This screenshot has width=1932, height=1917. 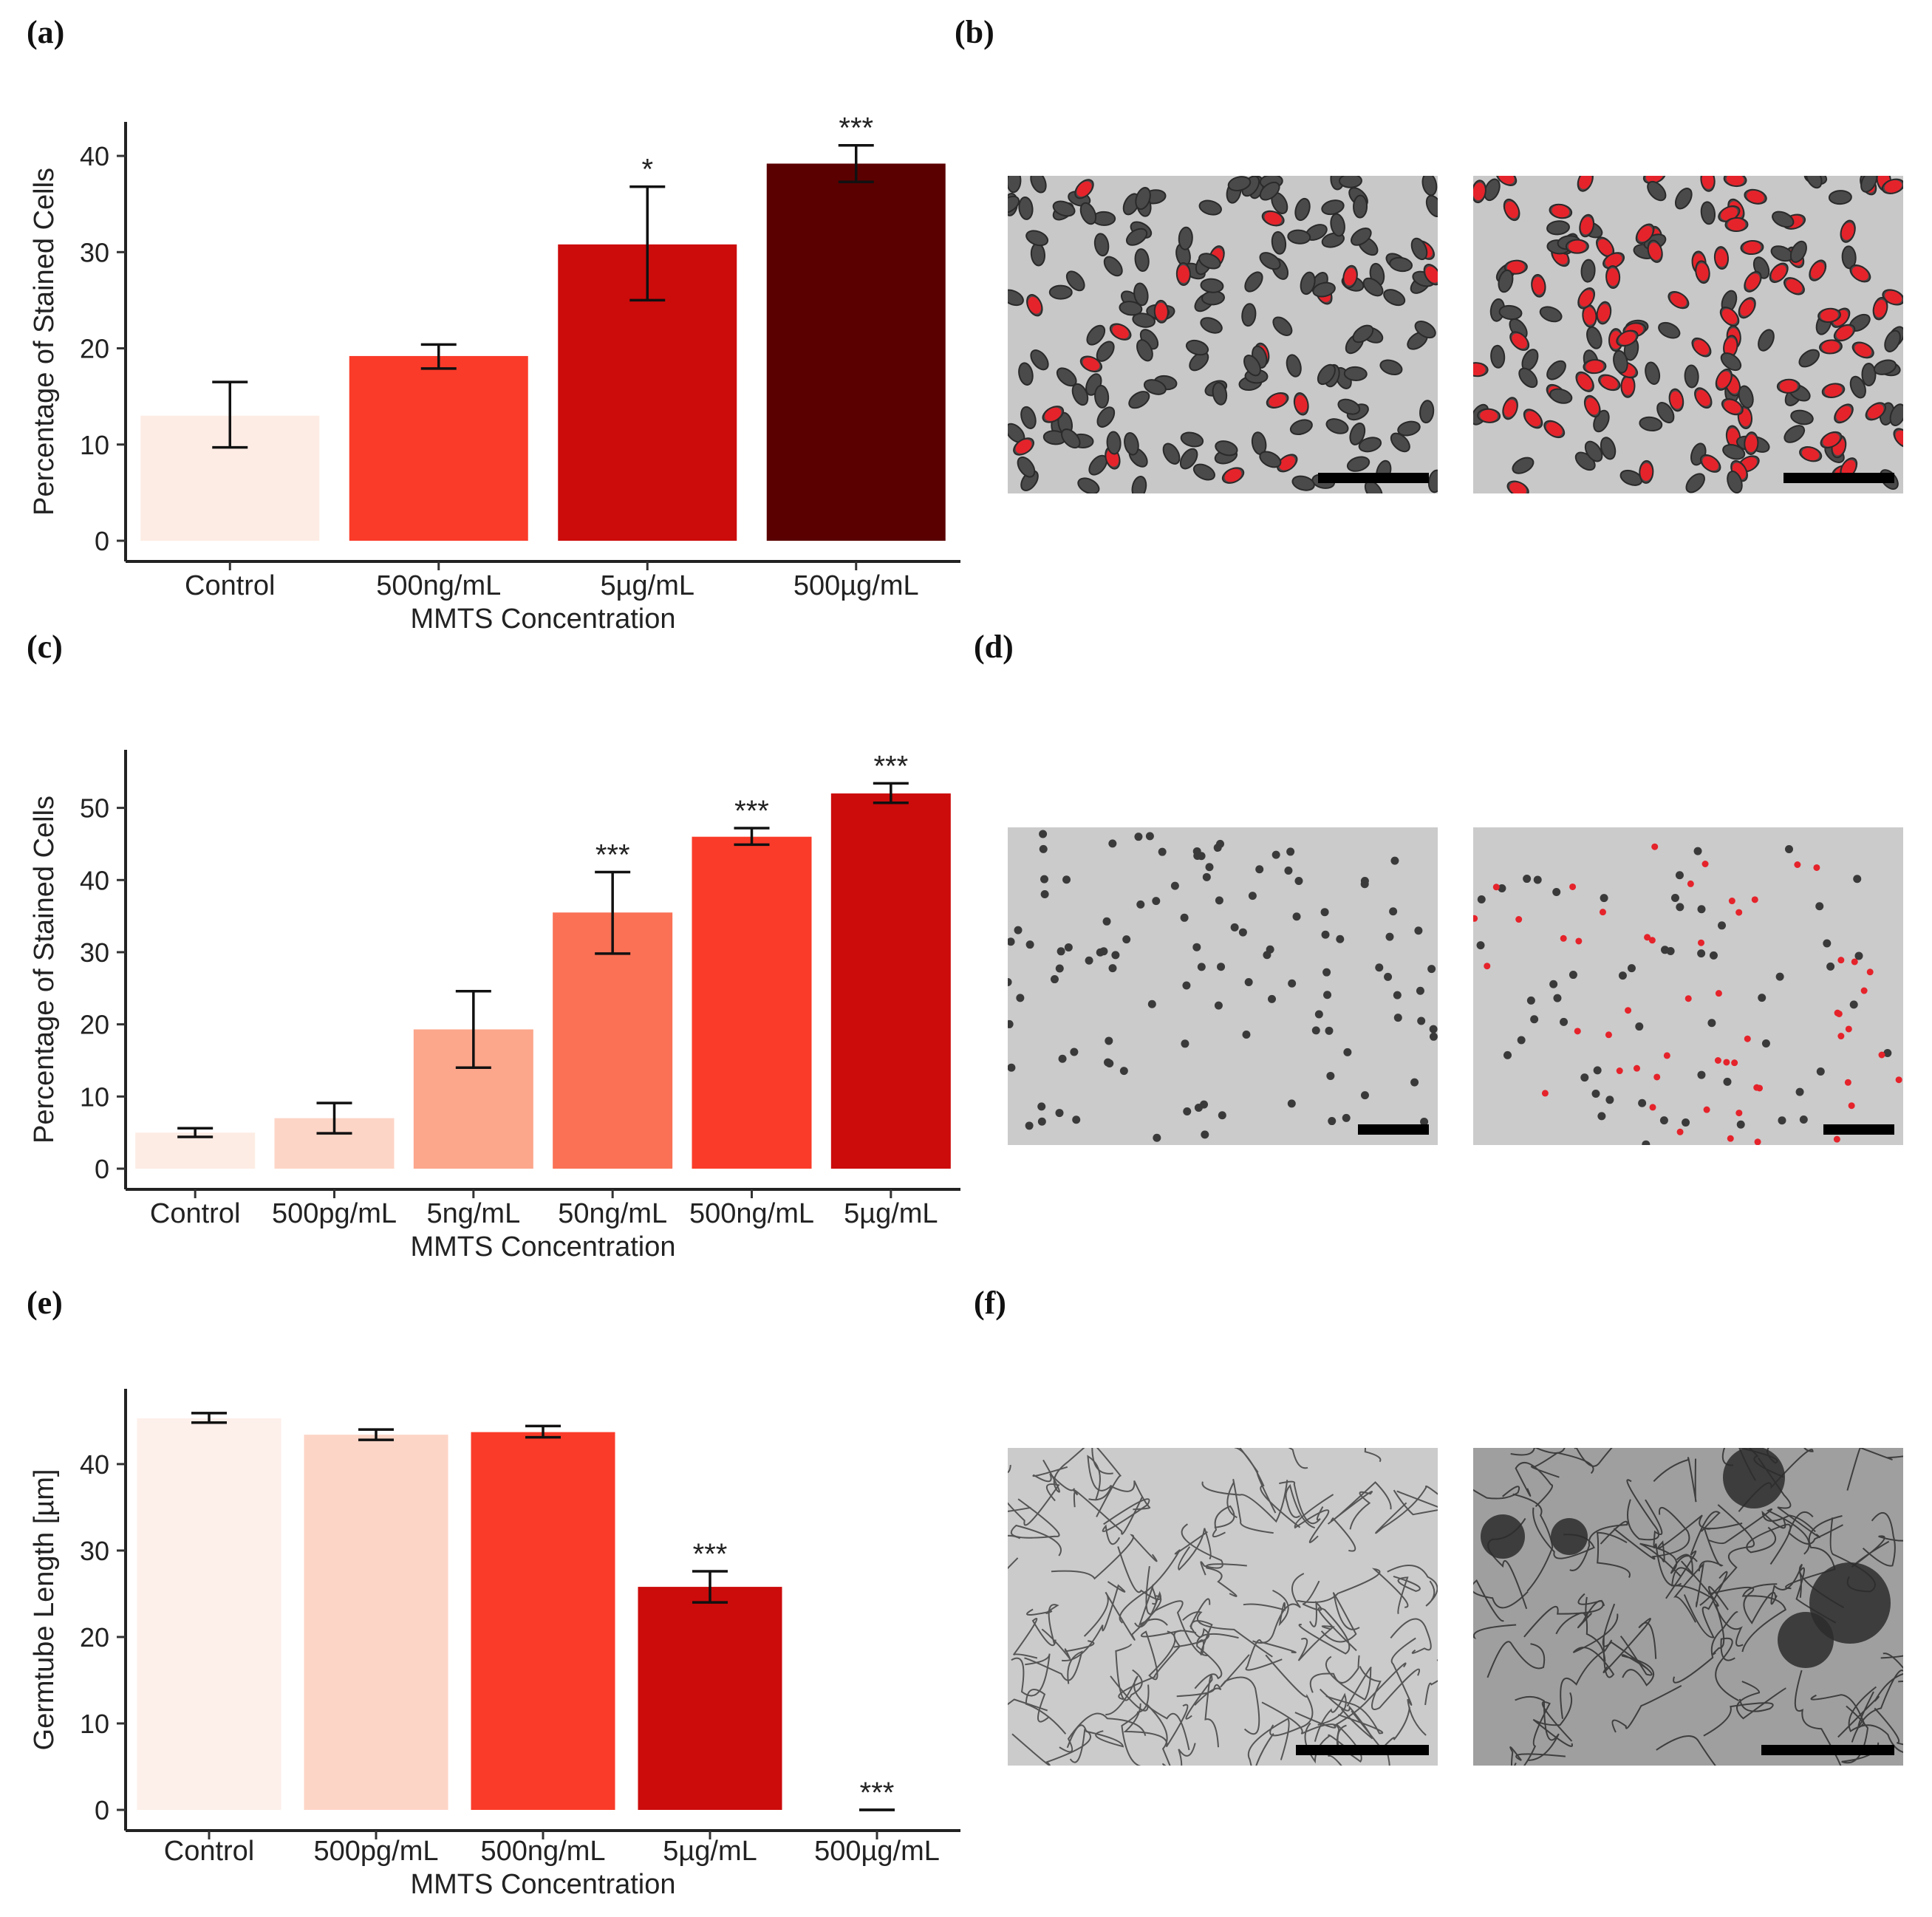 What do you see at coordinates (102, 1169) in the screenshot?
I see `y-tick-label: 0` at bounding box center [102, 1169].